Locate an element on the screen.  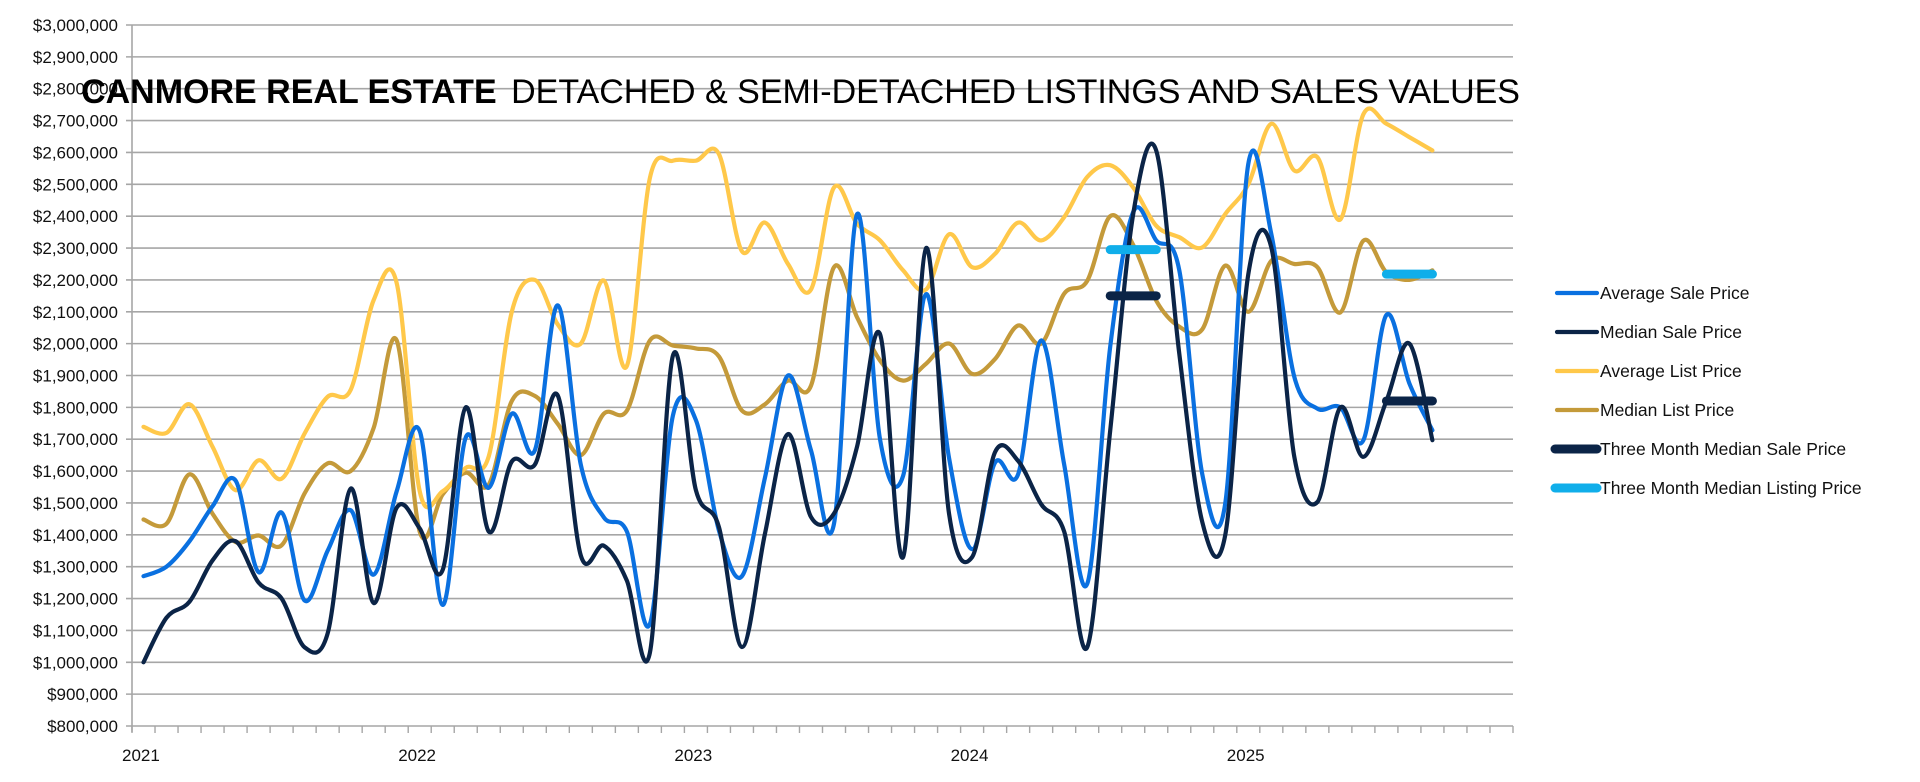
legend-item: Average List Price is located at coordinates (1648, 371).